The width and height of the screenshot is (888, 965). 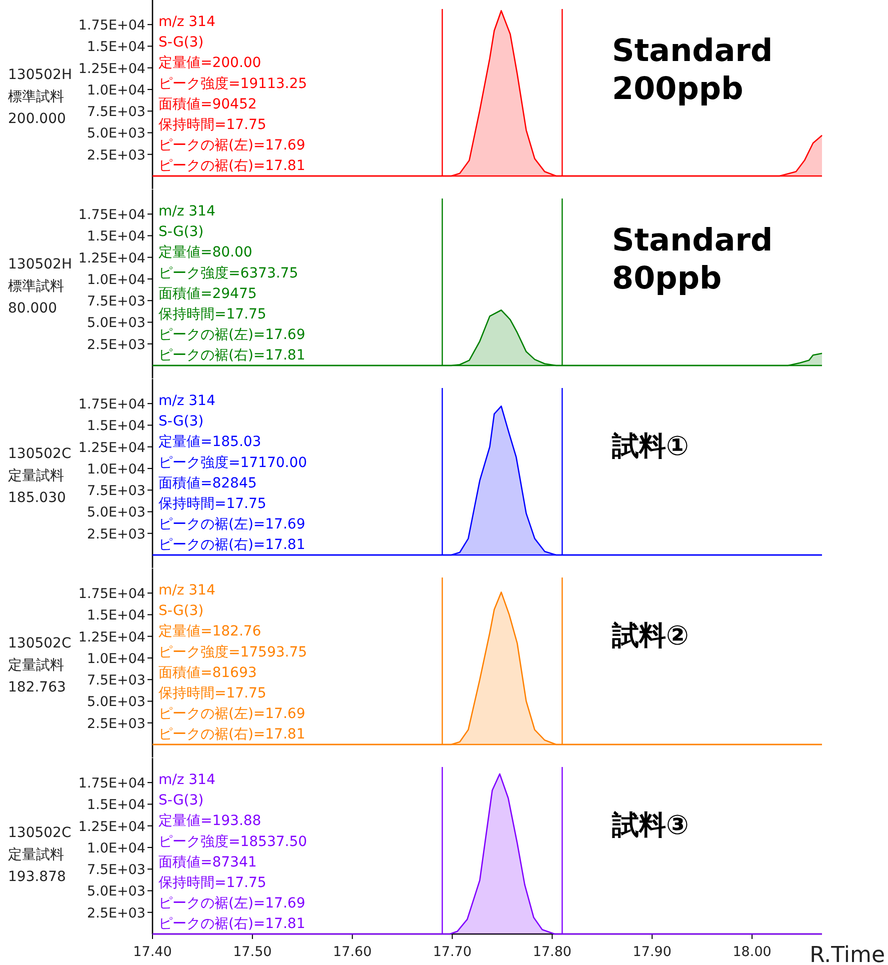 What do you see at coordinates (205, 252) in the screenshot?
I see `annotation: 定量値=80.00` at bounding box center [205, 252].